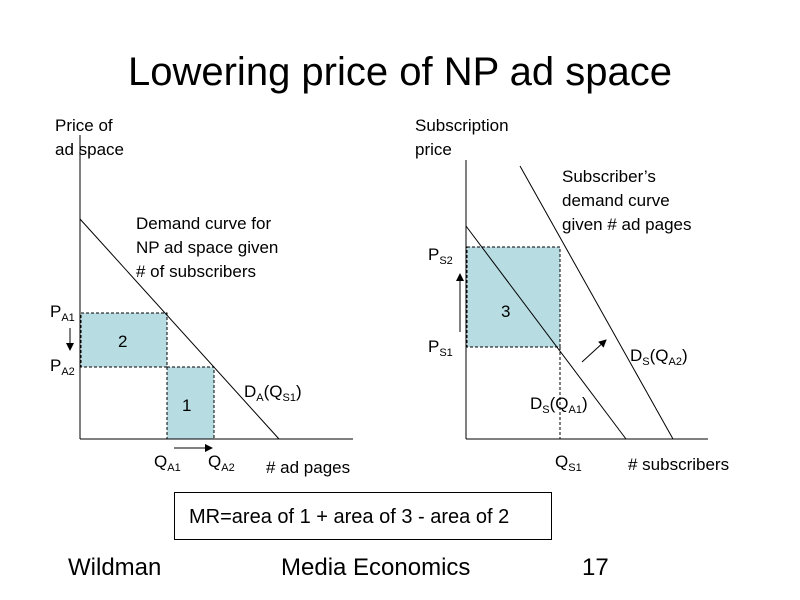 This screenshot has width=800, height=600. Describe the element at coordinates (559, 405) in the screenshot. I see `curve-label-ds-qa1: DS(QA1)` at that location.